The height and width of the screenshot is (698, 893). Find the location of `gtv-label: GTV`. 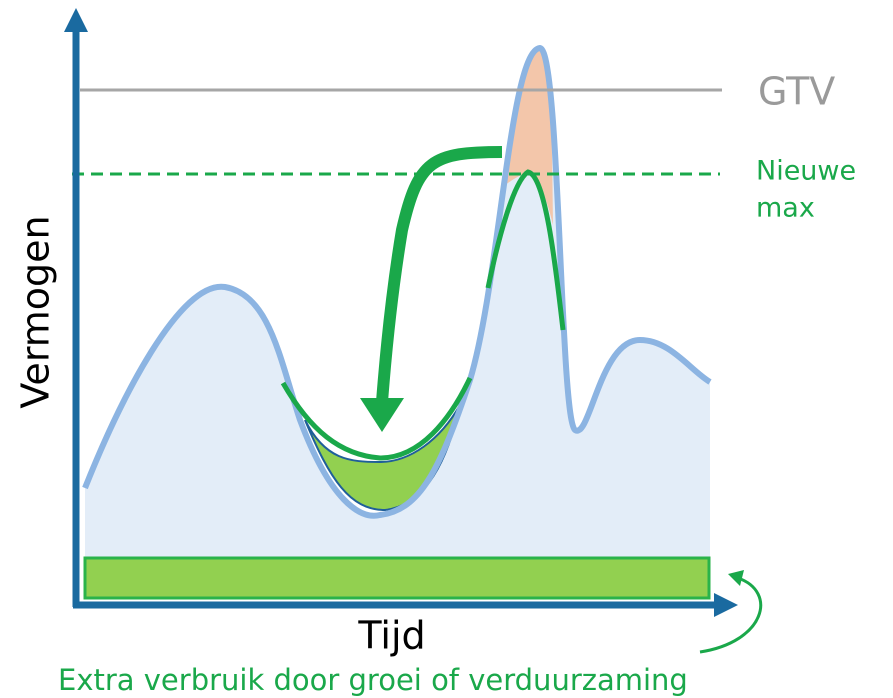

gtv-label: GTV is located at coordinates (796, 92).